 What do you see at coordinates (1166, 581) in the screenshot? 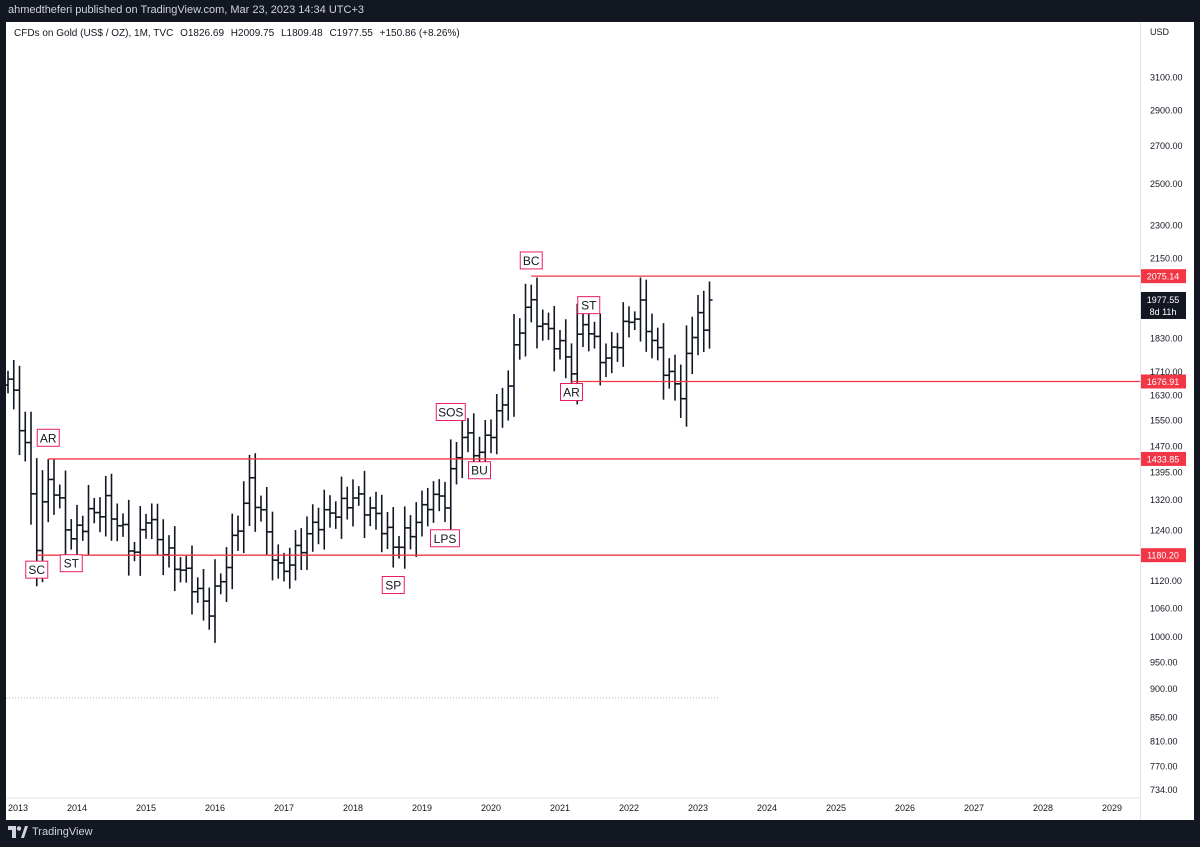
I see `price-axis-tick-label: 1120.00` at bounding box center [1166, 581].